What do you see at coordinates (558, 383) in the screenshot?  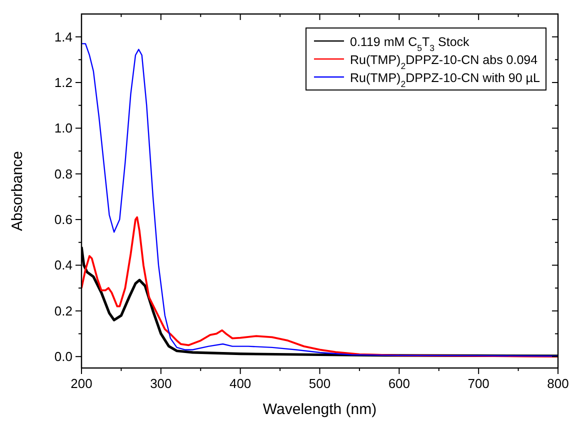 I see `x-tick-label: 800` at bounding box center [558, 383].